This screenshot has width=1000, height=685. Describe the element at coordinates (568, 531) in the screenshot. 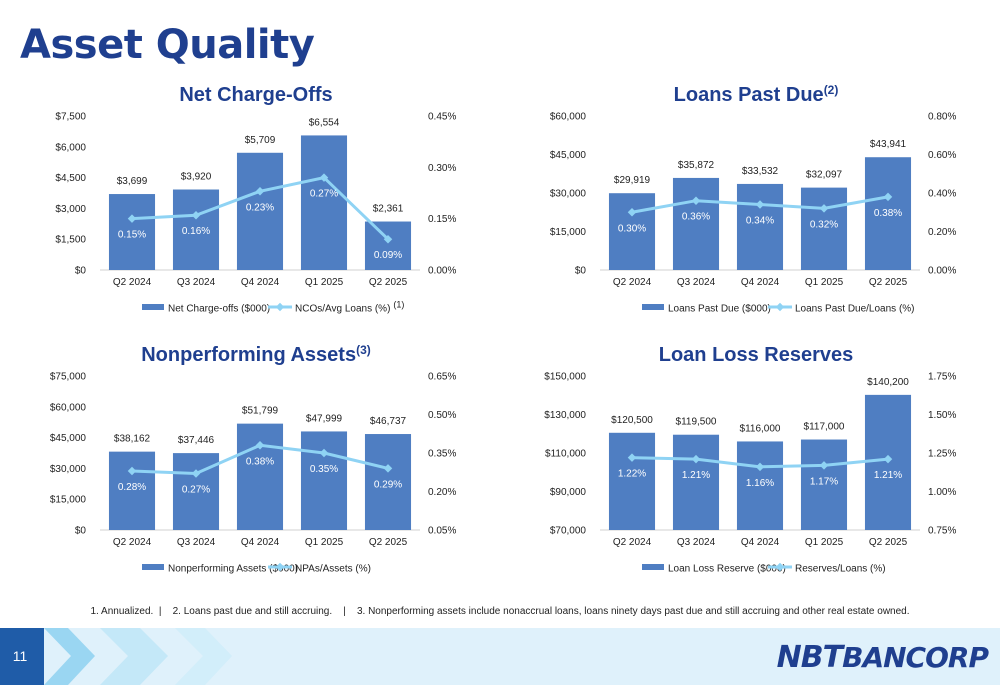

I see `left-axis-tick: $70,000` at that location.